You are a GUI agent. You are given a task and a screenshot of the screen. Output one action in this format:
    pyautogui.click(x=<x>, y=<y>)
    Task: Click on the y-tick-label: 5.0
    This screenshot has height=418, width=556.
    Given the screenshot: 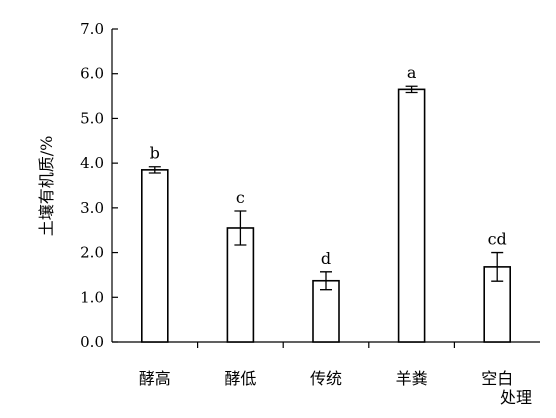 What is the action you would take?
    pyautogui.click(x=92, y=118)
    